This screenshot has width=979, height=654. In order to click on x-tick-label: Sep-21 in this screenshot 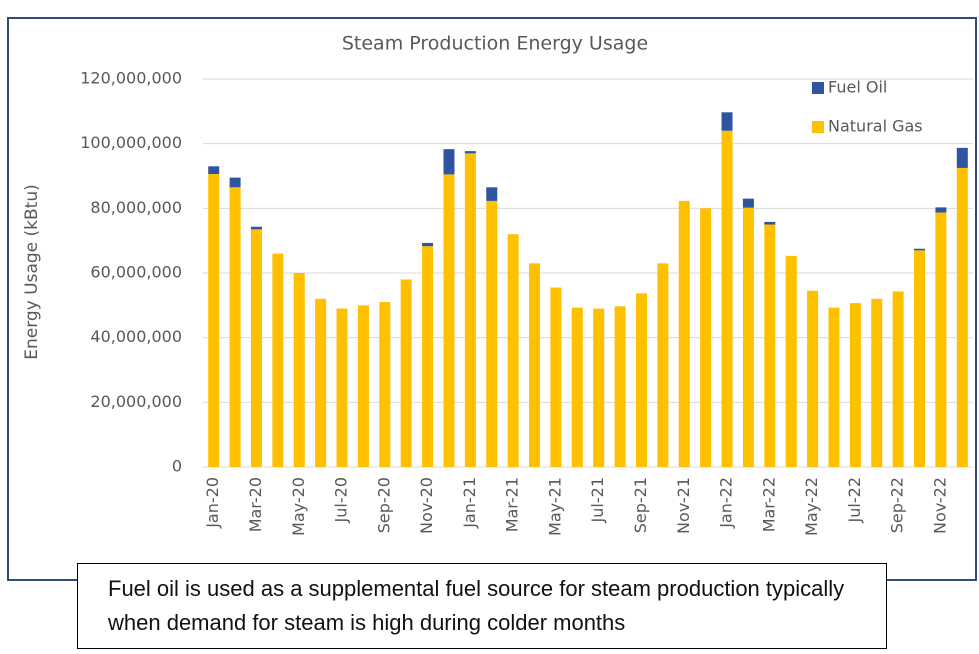, I will do `click(640, 505)`.